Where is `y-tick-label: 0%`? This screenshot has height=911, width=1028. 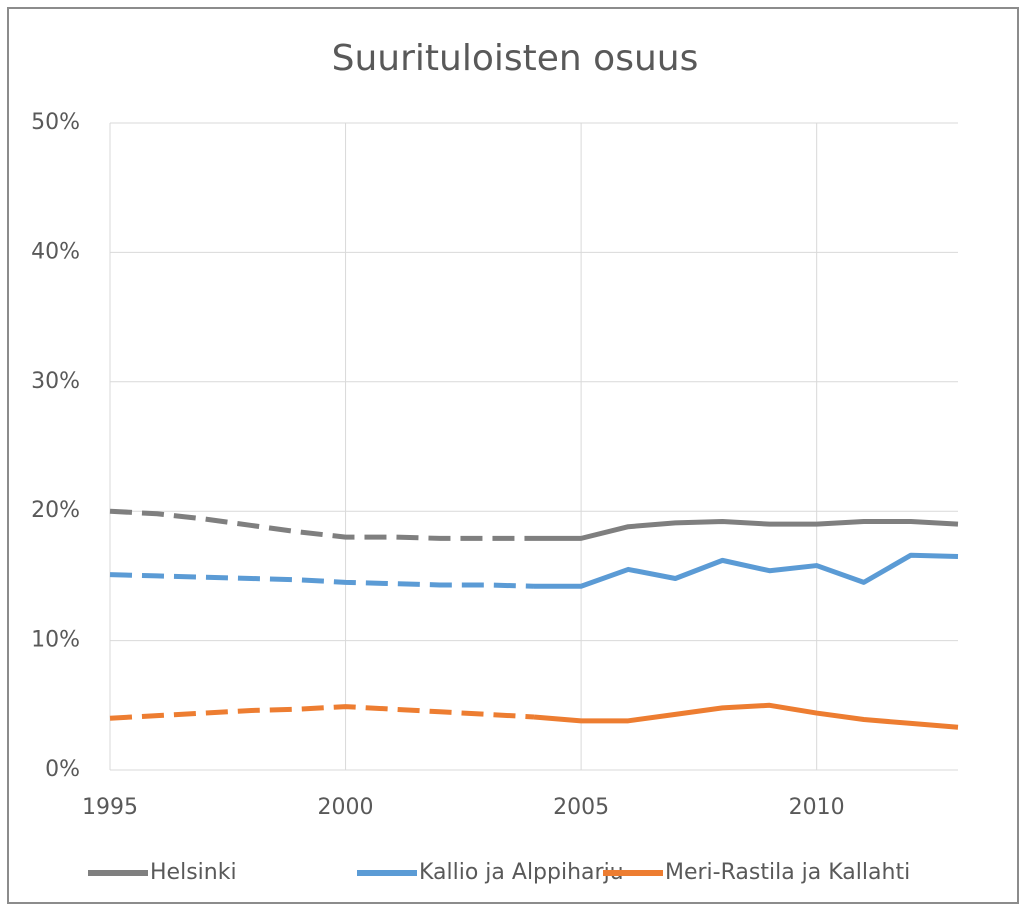
y-tick-label: 0% is located at coordinates (62, 769).